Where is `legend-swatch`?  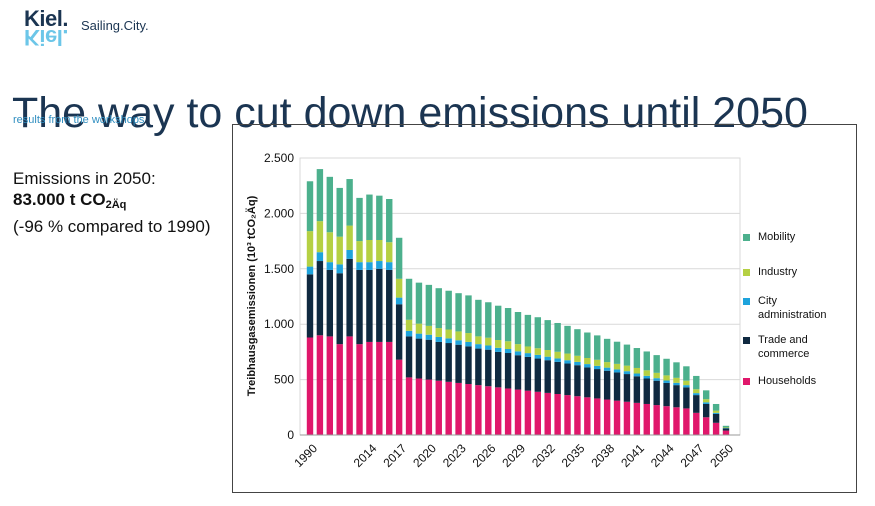
legend-swatch is located at coordinates (746, 340).